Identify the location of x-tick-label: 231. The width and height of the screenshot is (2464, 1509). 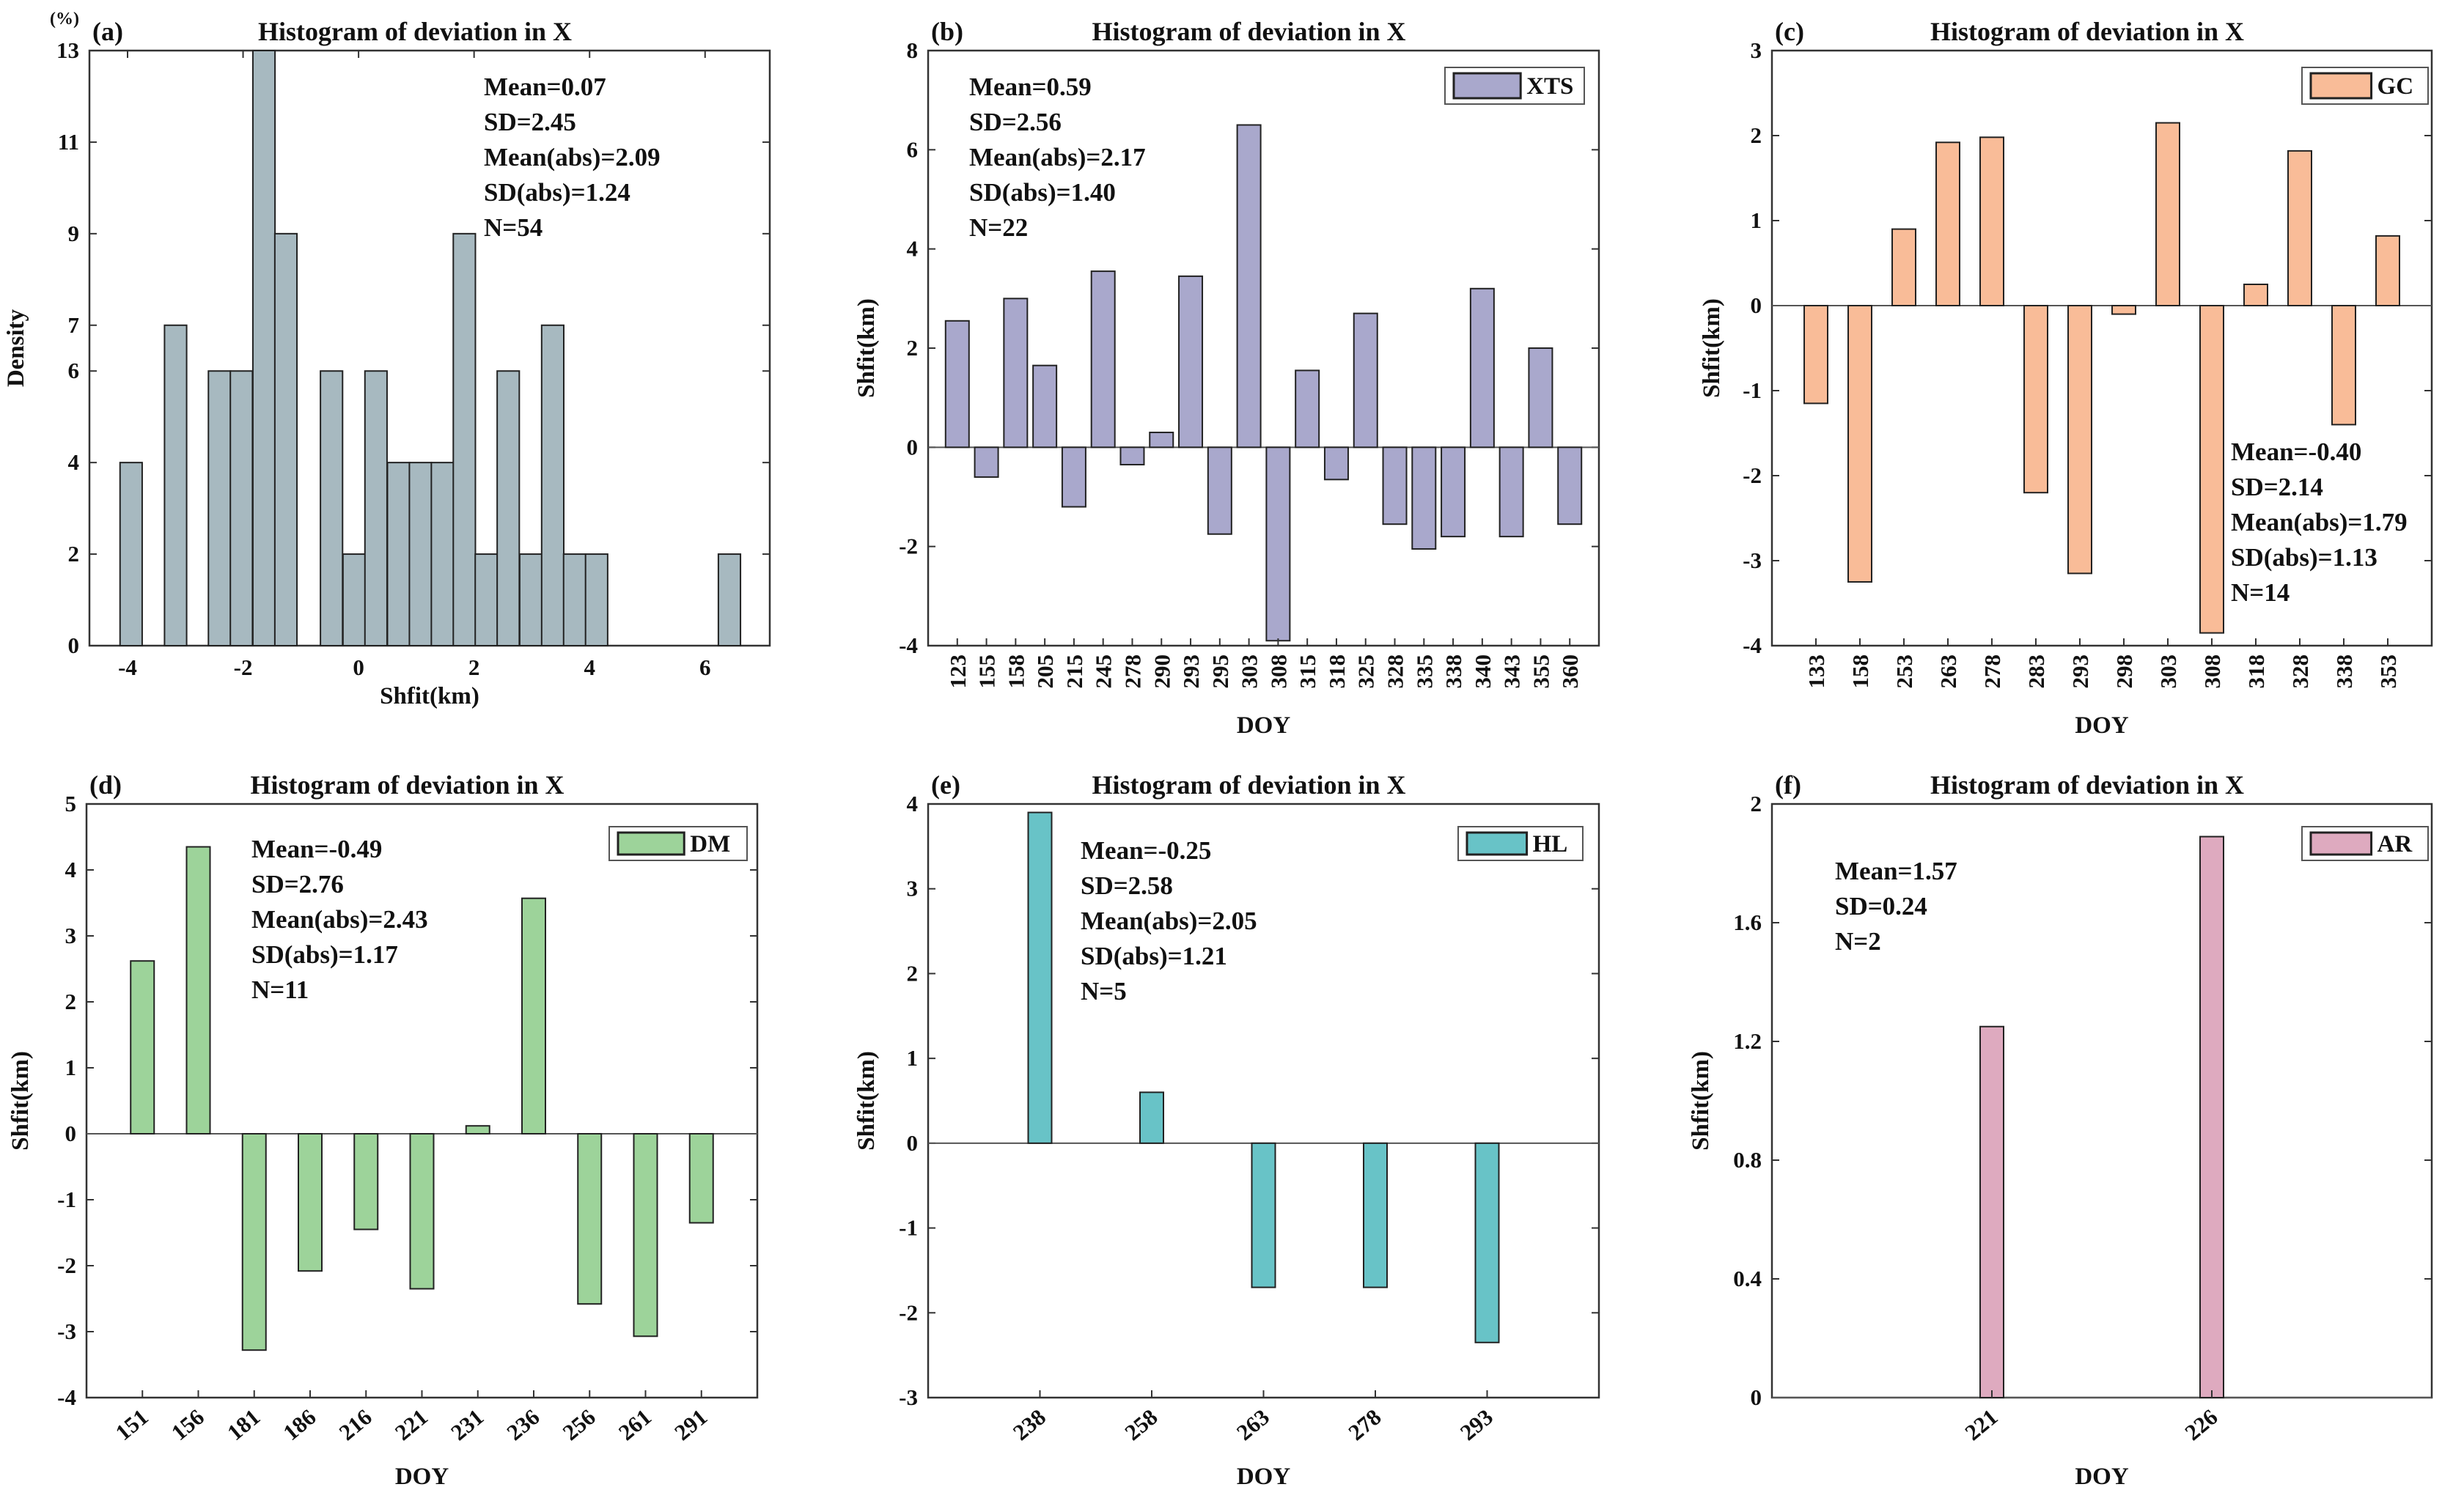
(467, 1425).